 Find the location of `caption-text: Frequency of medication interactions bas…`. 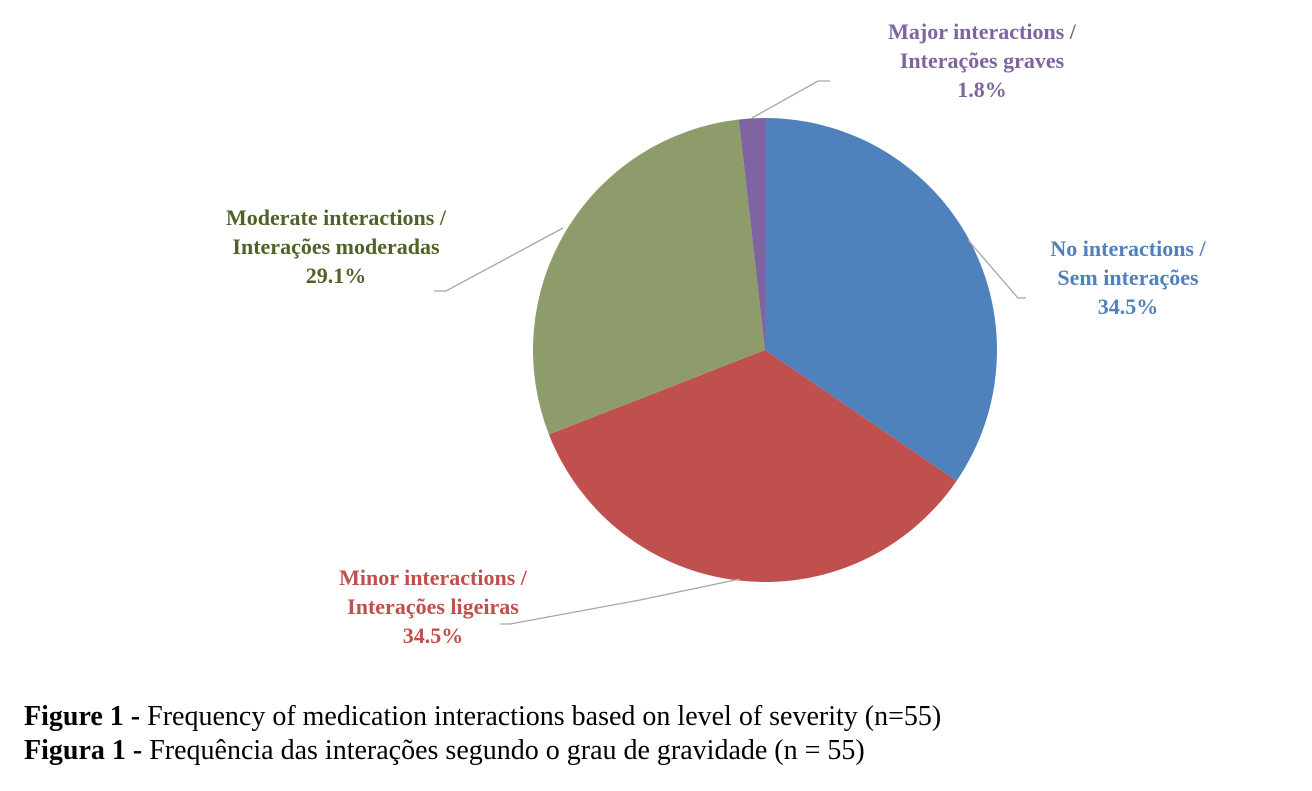

caption-text: Frequency of medication interactions bas… is located at coordinates (541, 716).